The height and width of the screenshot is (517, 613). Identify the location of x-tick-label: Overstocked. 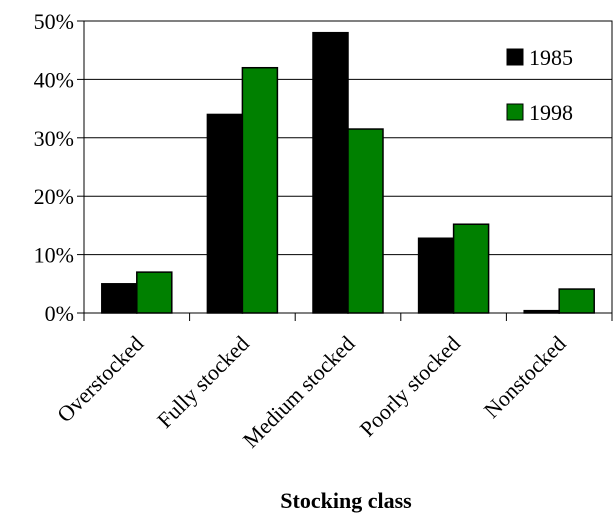
(100, 379).